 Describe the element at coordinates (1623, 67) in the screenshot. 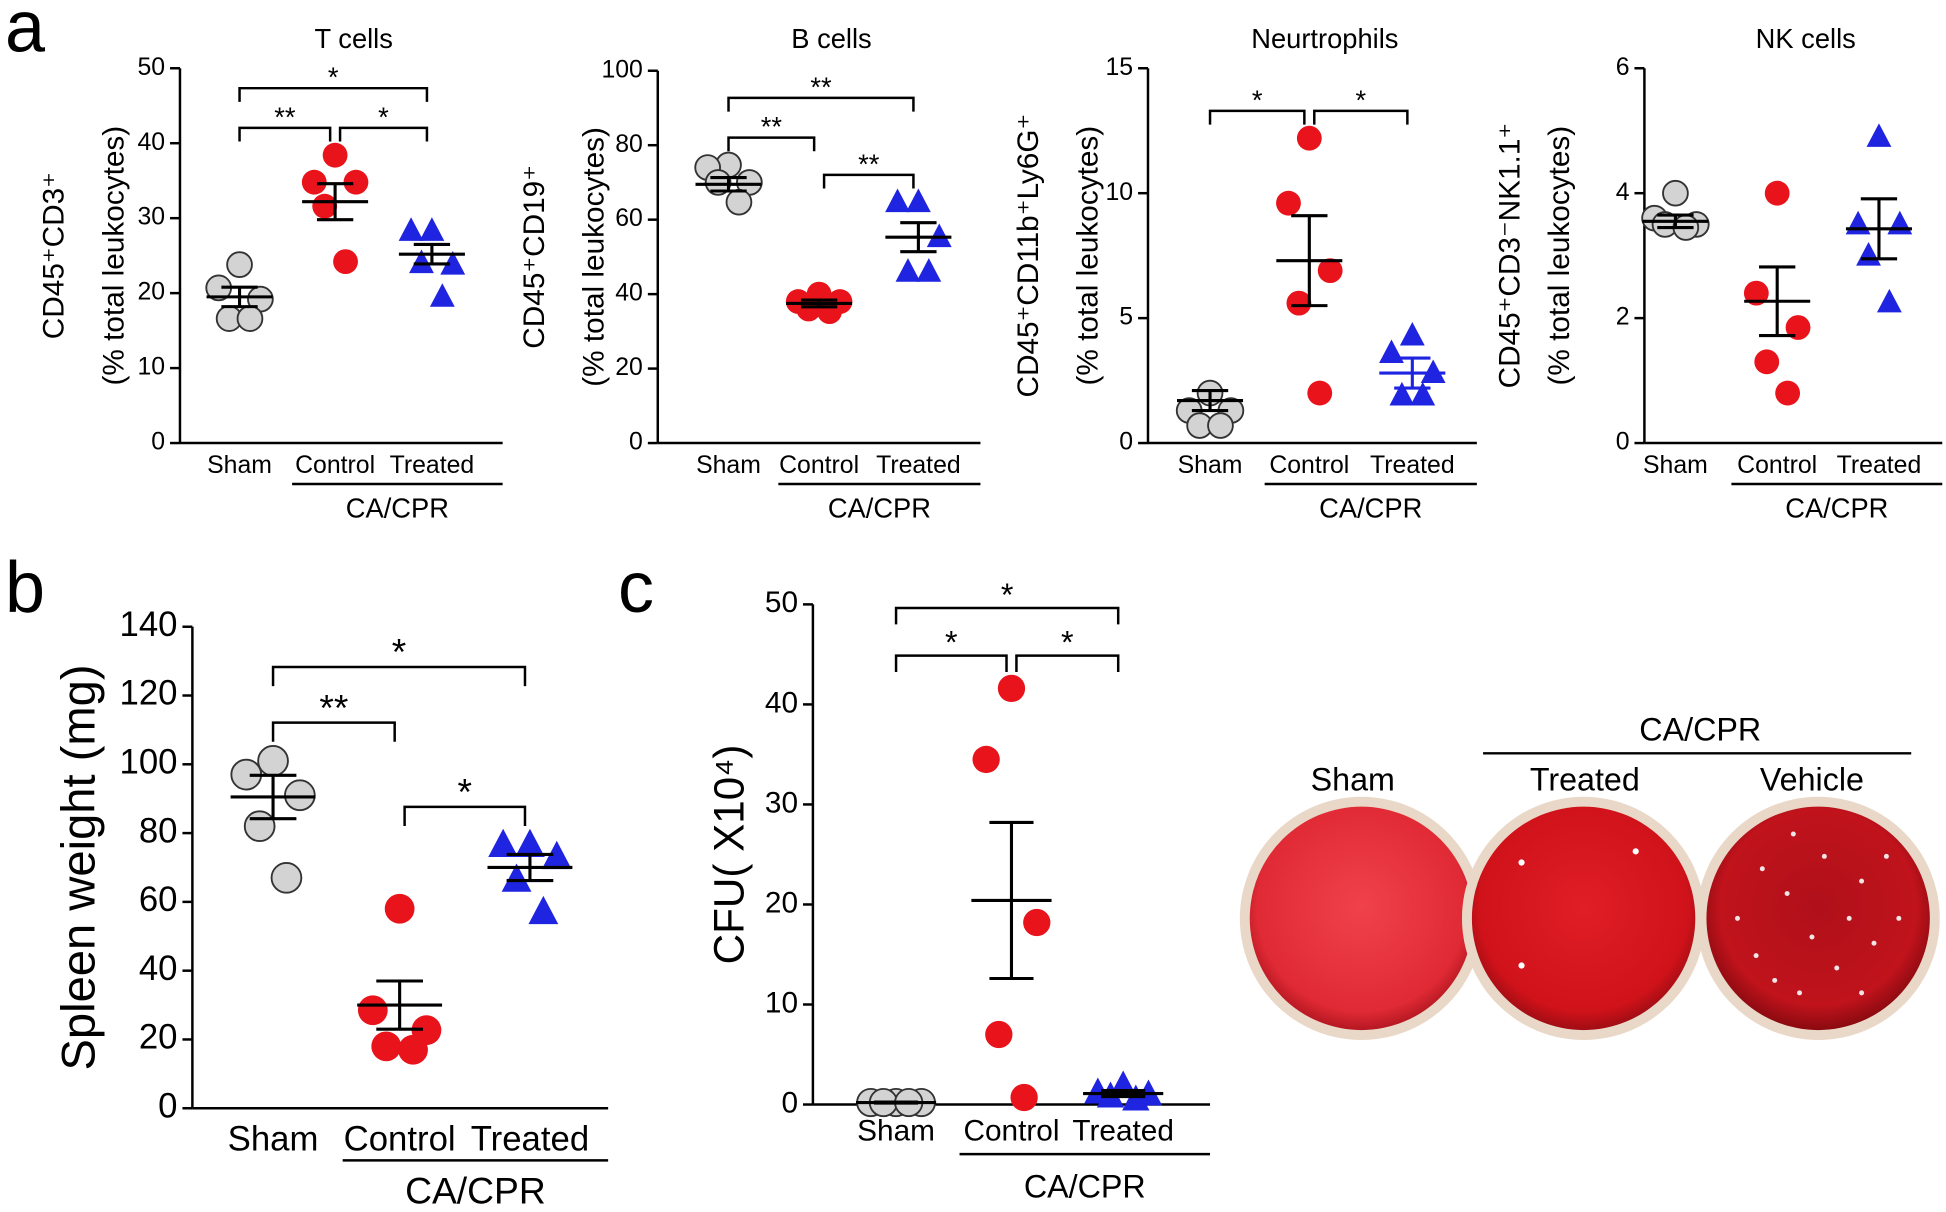

I see `y-tick-label: 6` at that location.